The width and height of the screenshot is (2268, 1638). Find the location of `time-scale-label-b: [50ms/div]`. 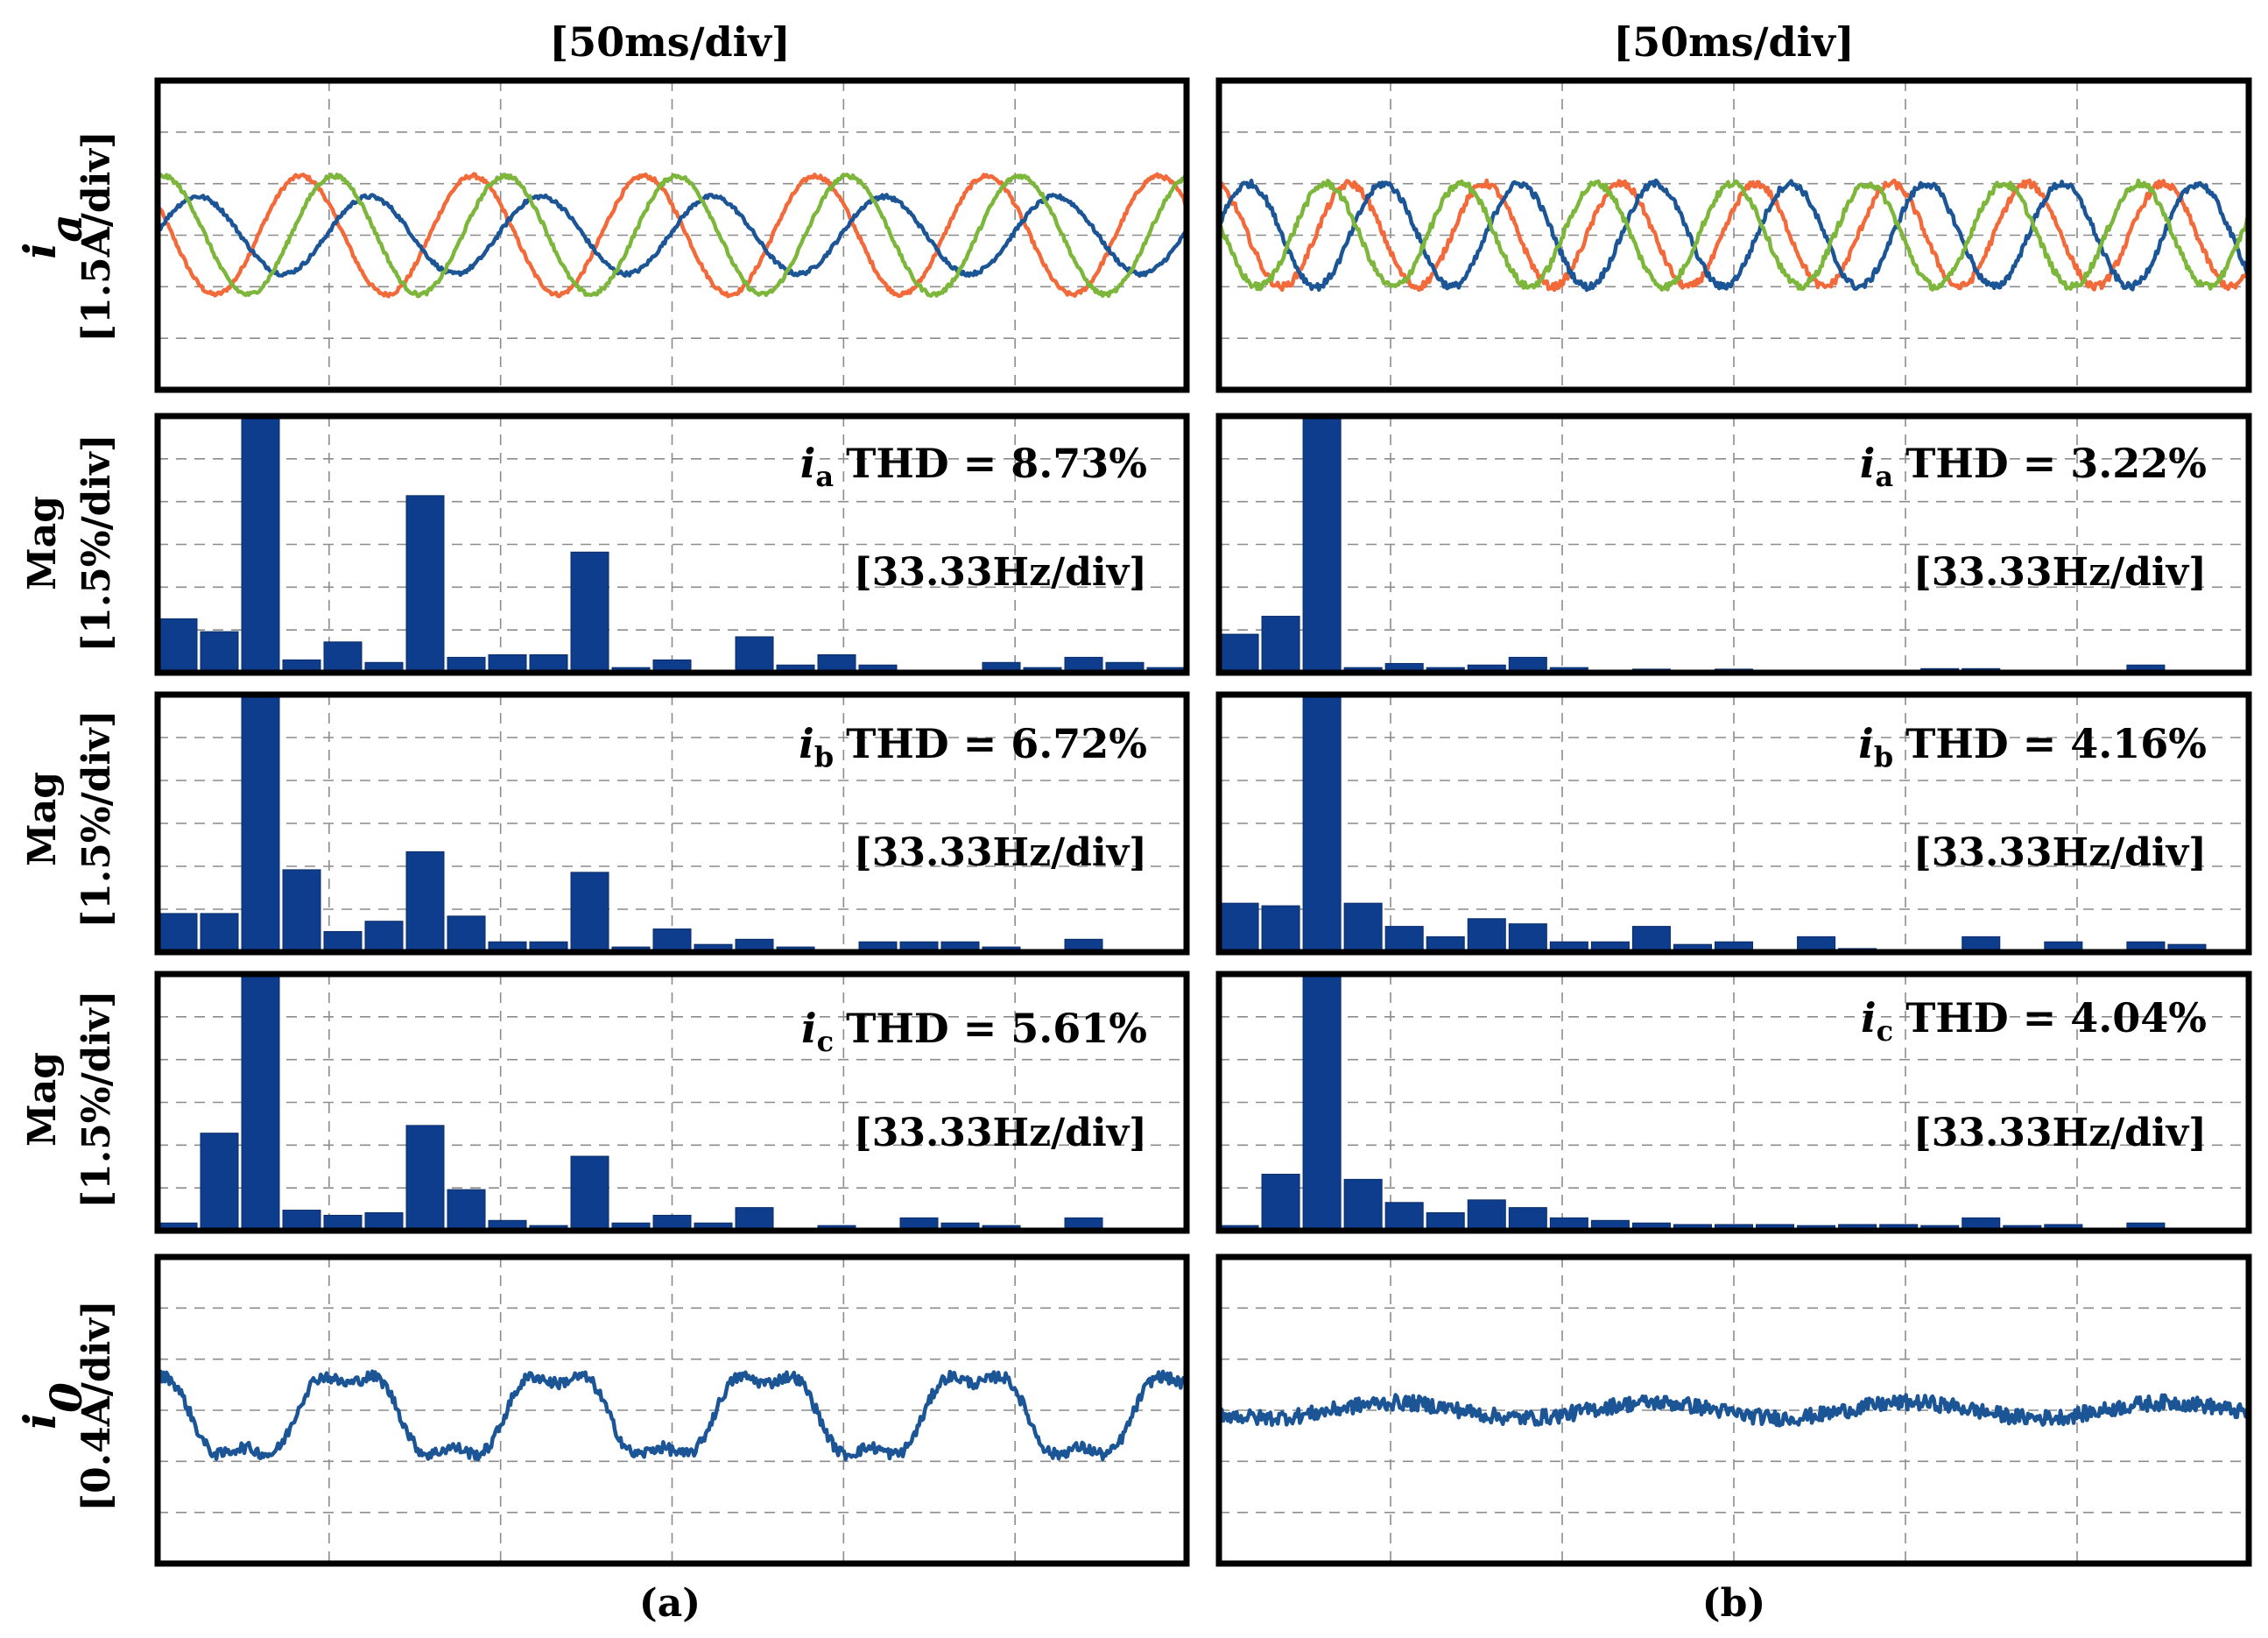

time-scale-label-b: [50ms/div] is located at coordinates (1733, 42).